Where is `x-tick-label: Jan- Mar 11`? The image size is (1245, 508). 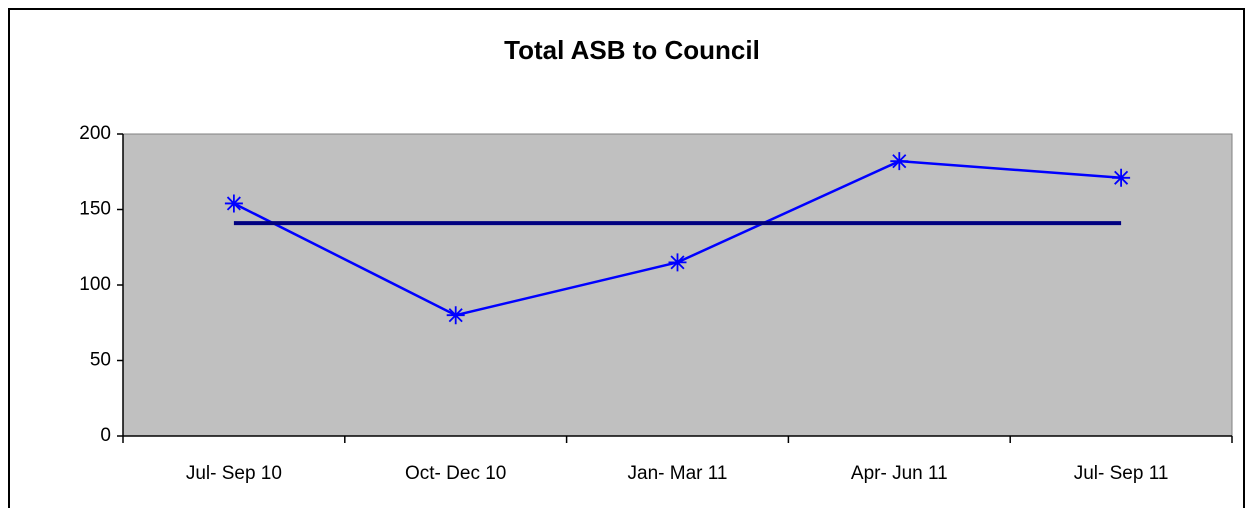 x-tick-label: Jan- Mar 11 is located at coordinates (678, 473).